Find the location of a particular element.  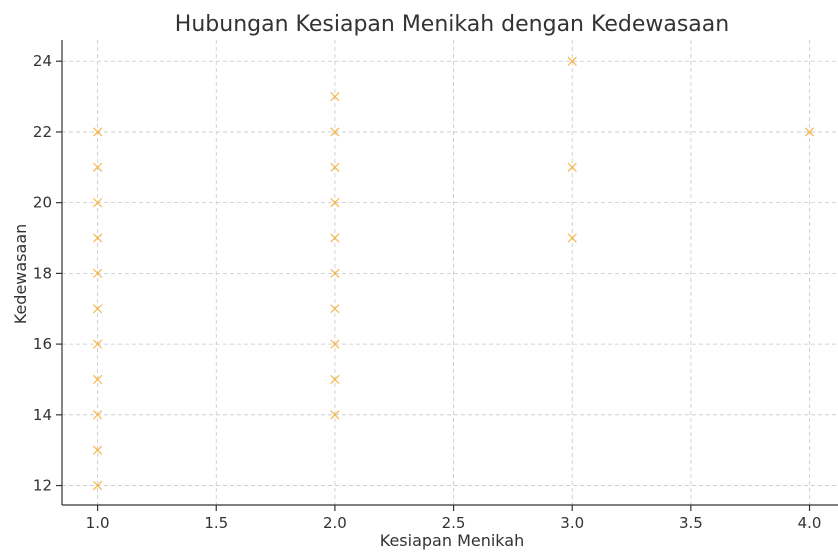

x-axis-label: Kesiapan Menikah is located at coordinates (452, 540).